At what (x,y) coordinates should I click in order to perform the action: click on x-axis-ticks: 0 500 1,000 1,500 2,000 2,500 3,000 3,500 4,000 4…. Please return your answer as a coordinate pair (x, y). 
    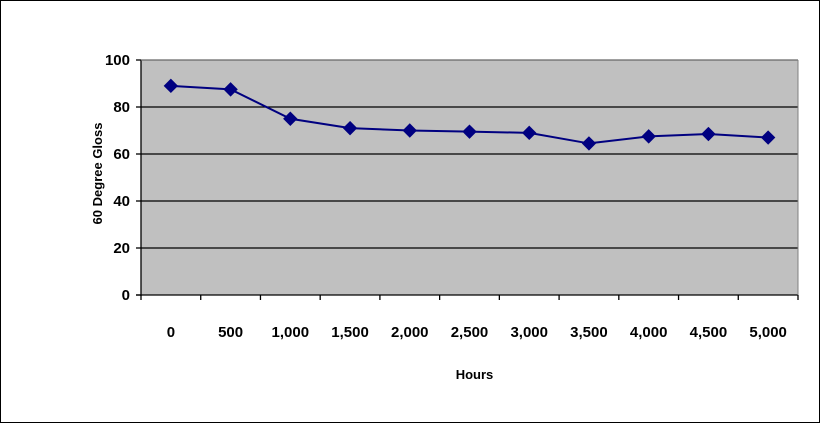
    Looking at the image, I should click on (469, 318).